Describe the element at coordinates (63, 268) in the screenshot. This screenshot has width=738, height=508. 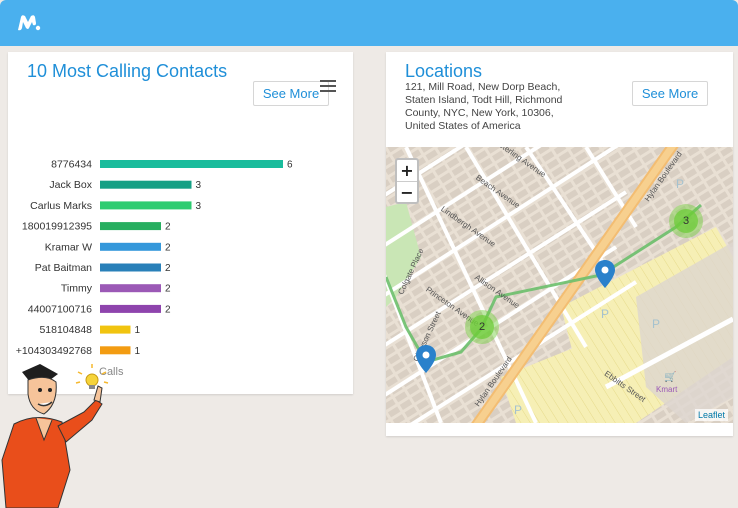
I see `category-label: Pat Baitman` at that location.